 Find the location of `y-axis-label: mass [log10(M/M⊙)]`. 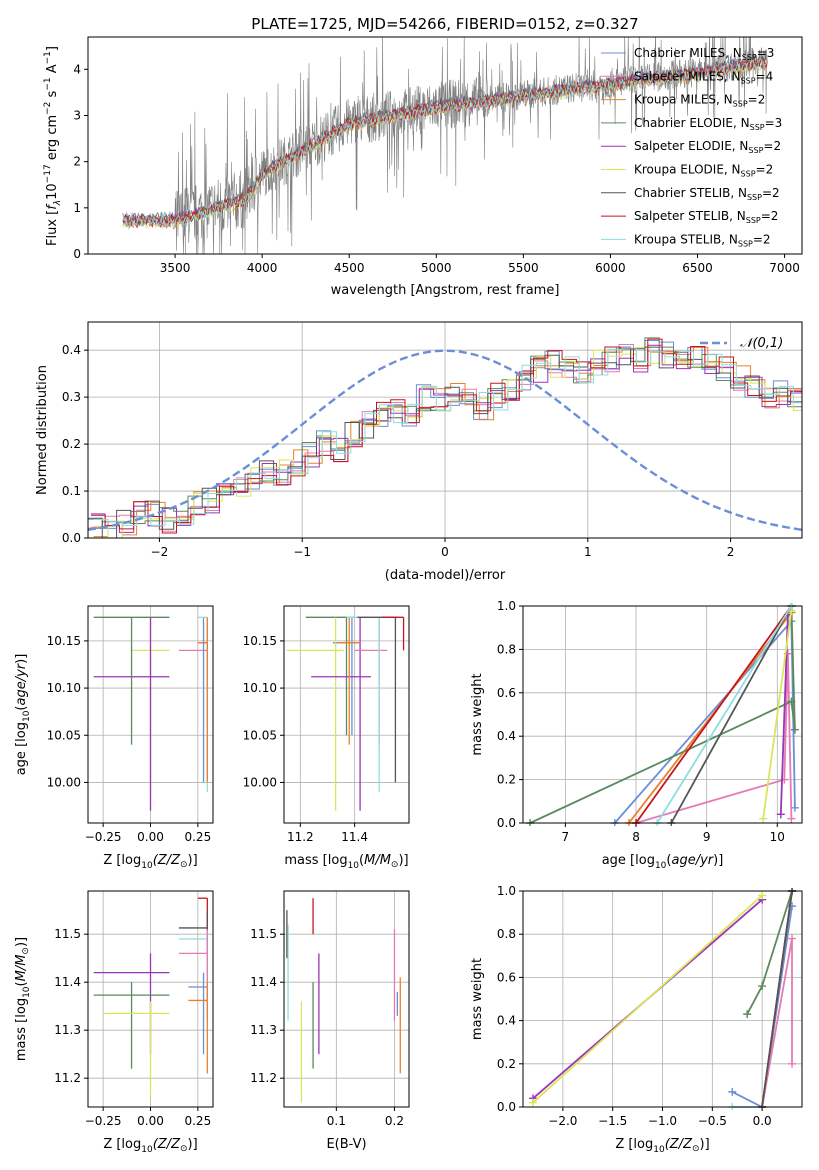

y-axis-label: mass [log10(M/M⊙)] is located at coordinates (23, 999).